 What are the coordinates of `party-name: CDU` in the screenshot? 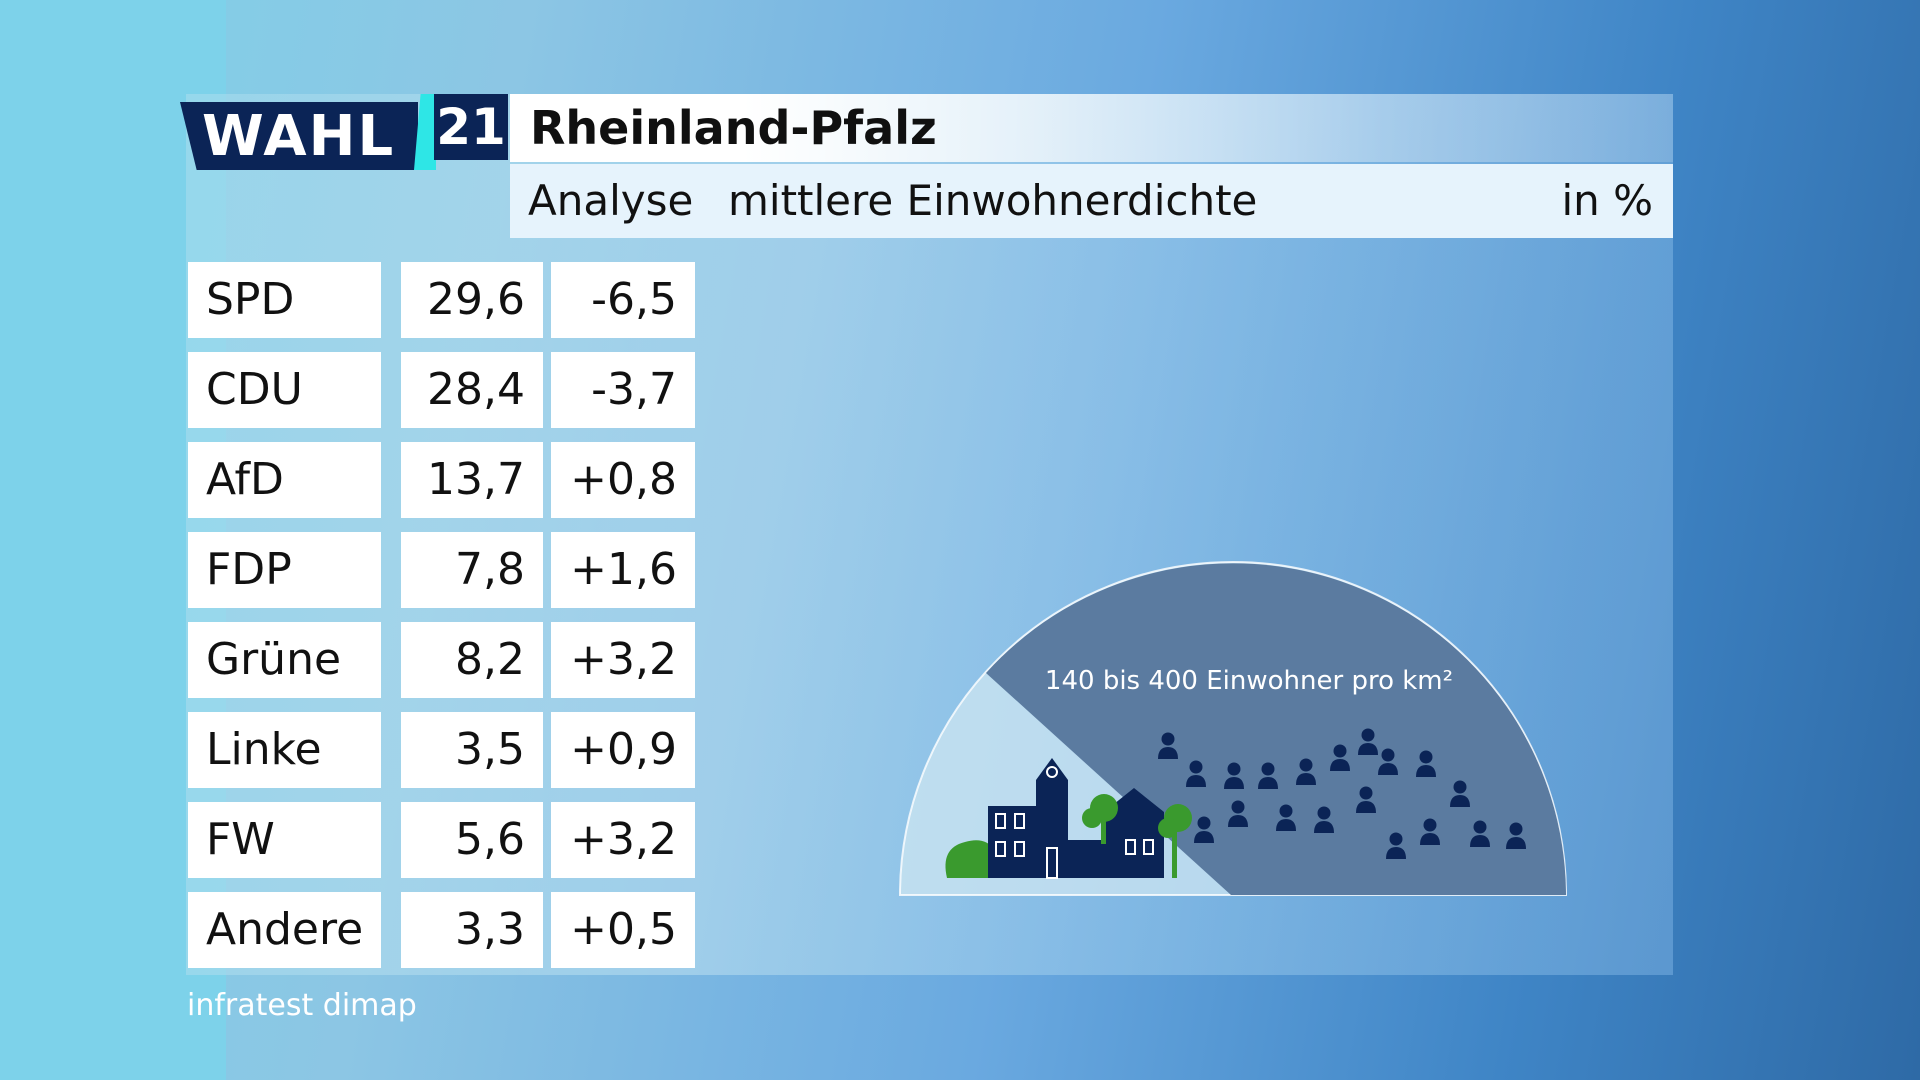 It's located at (284, 390).